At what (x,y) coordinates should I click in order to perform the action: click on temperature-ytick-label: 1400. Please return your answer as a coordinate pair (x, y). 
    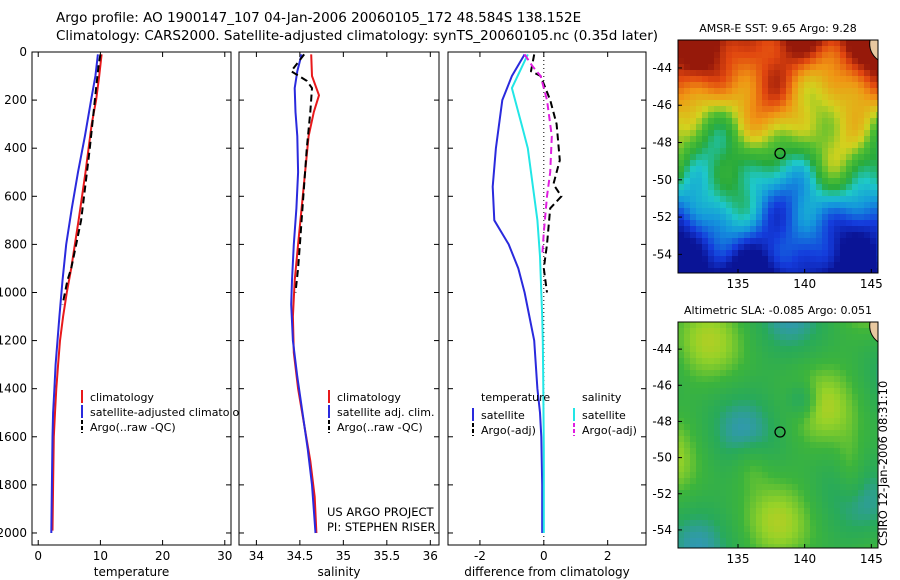
    Looking at the image, I should click on (13, 389).